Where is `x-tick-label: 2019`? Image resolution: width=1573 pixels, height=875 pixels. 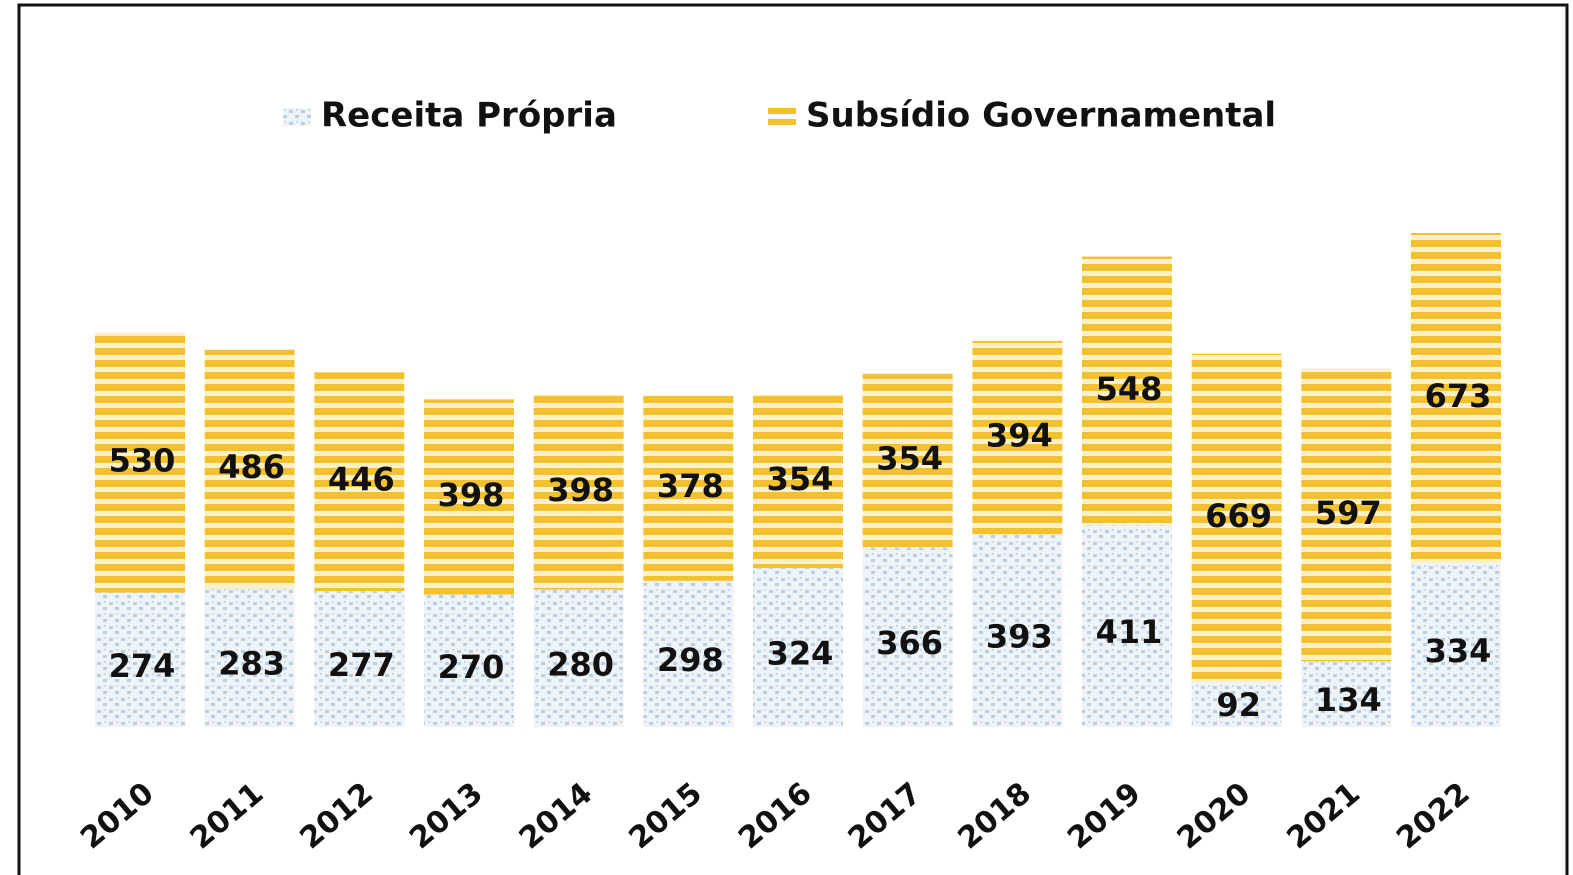 x-tick-label: 2019 is located at coordinates (1104, 816).